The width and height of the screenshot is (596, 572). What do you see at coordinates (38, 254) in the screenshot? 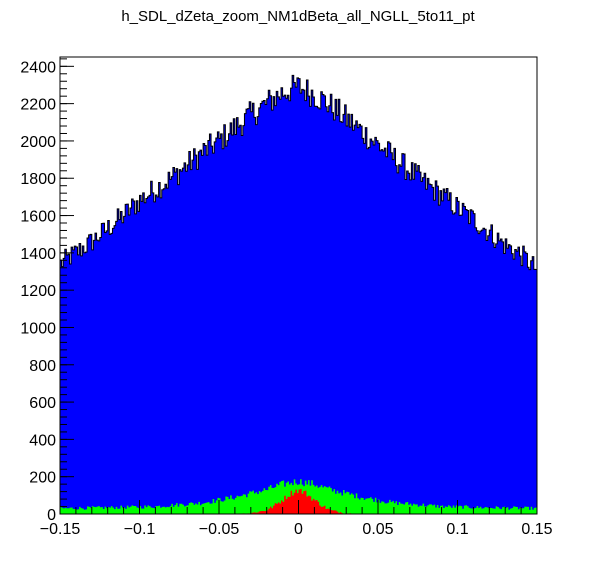
I see `y-tick-label: 1400` at bounding box center [38, 254].